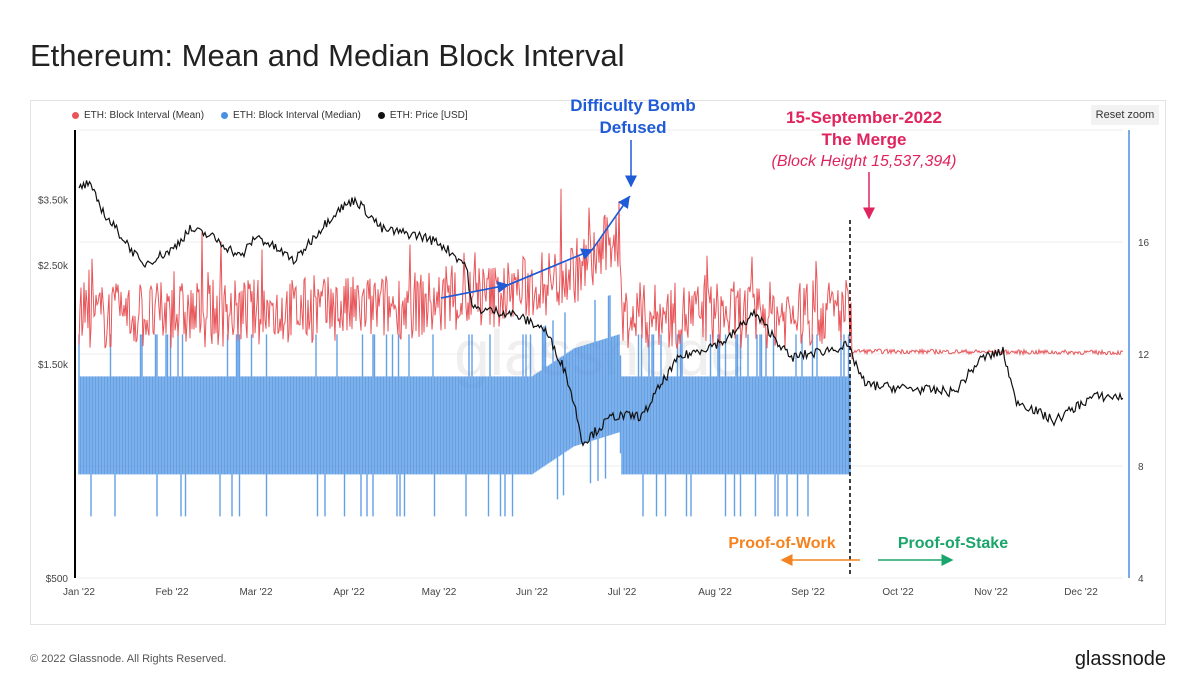 The width and height of the screenshot is (1186, 679). Describe the element at coordinates (1081, 592) in the screenshot. I see `x-tick-label: Dec '22` at that location.